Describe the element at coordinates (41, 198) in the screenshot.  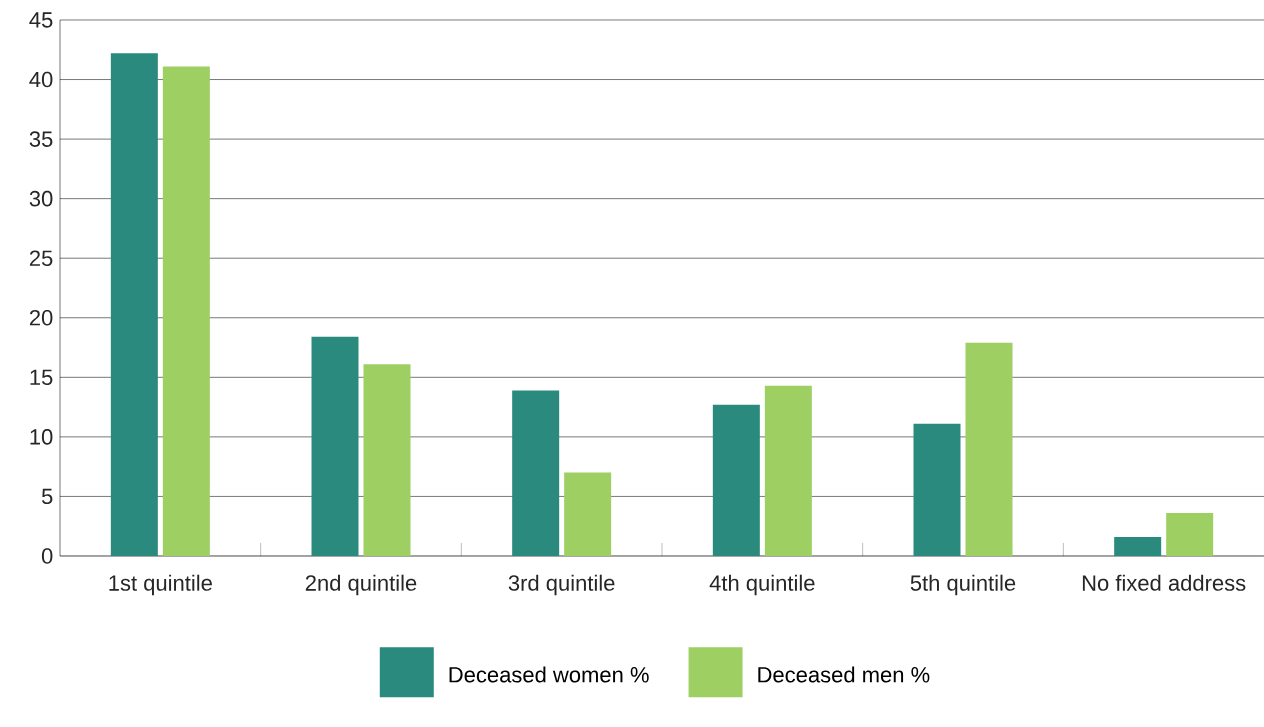
I see `y-tick-label: 30` at that location.